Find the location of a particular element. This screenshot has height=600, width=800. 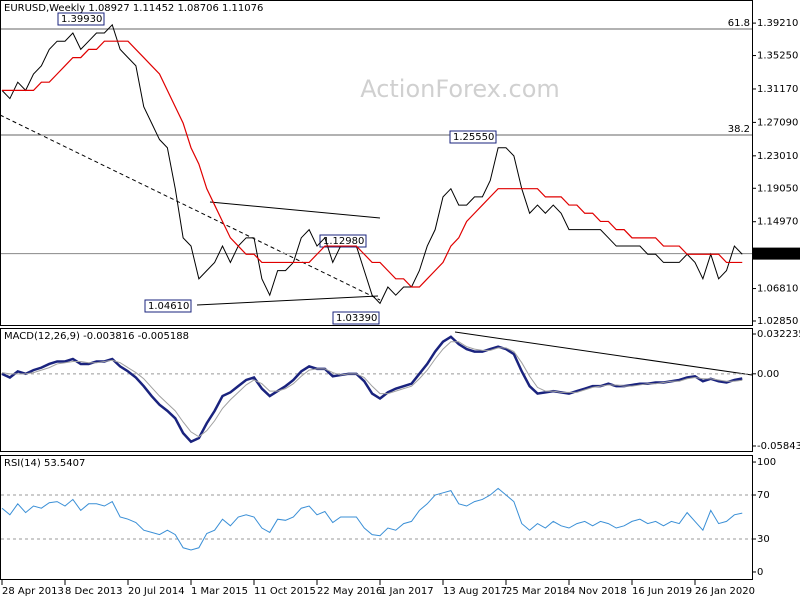

y-tick-label: -0.058434 is located at coordinates (778, 446).